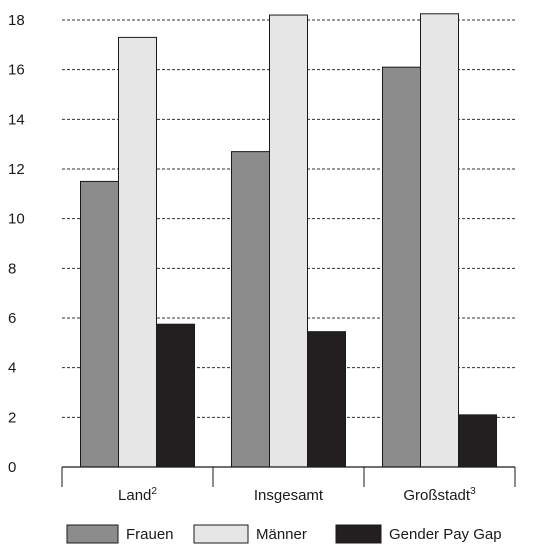 This screenshot has width=533, height=545. I want to click on legend-swatch-maenner, so click(221, 534).